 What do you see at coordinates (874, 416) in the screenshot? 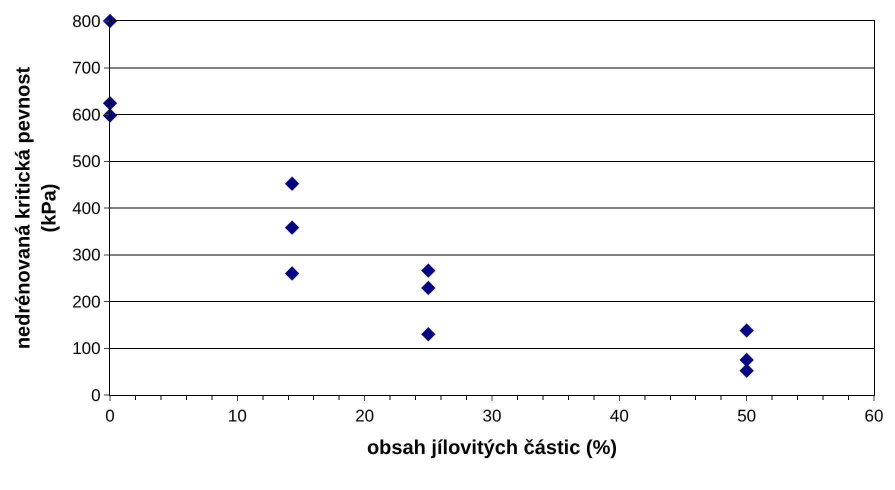
I see `x-tick-label: 60` at bounding box center [874, 416].